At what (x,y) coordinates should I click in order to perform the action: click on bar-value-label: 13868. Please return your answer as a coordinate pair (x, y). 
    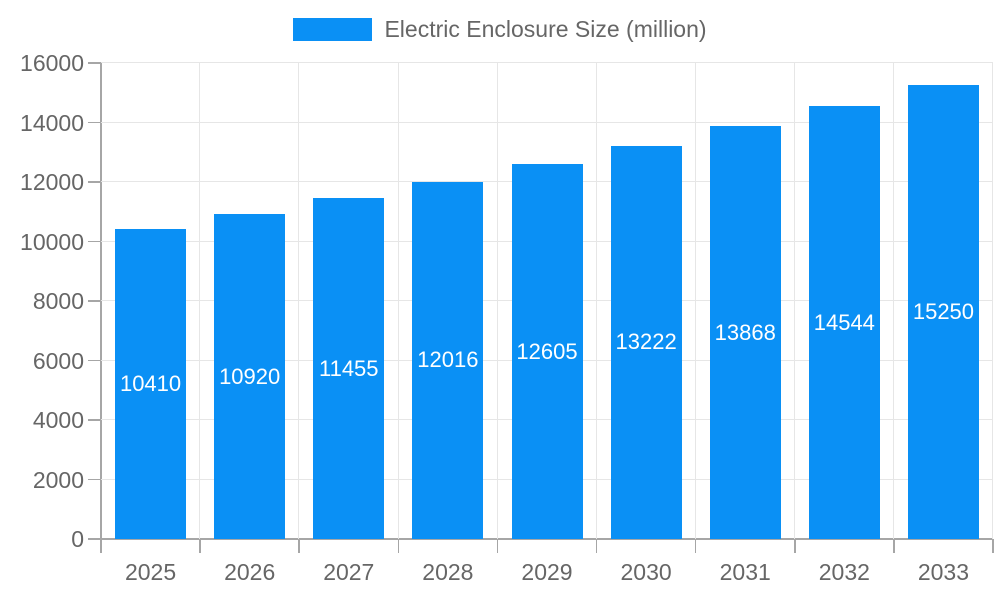
    Looking at the image, I should click on (745, 332).